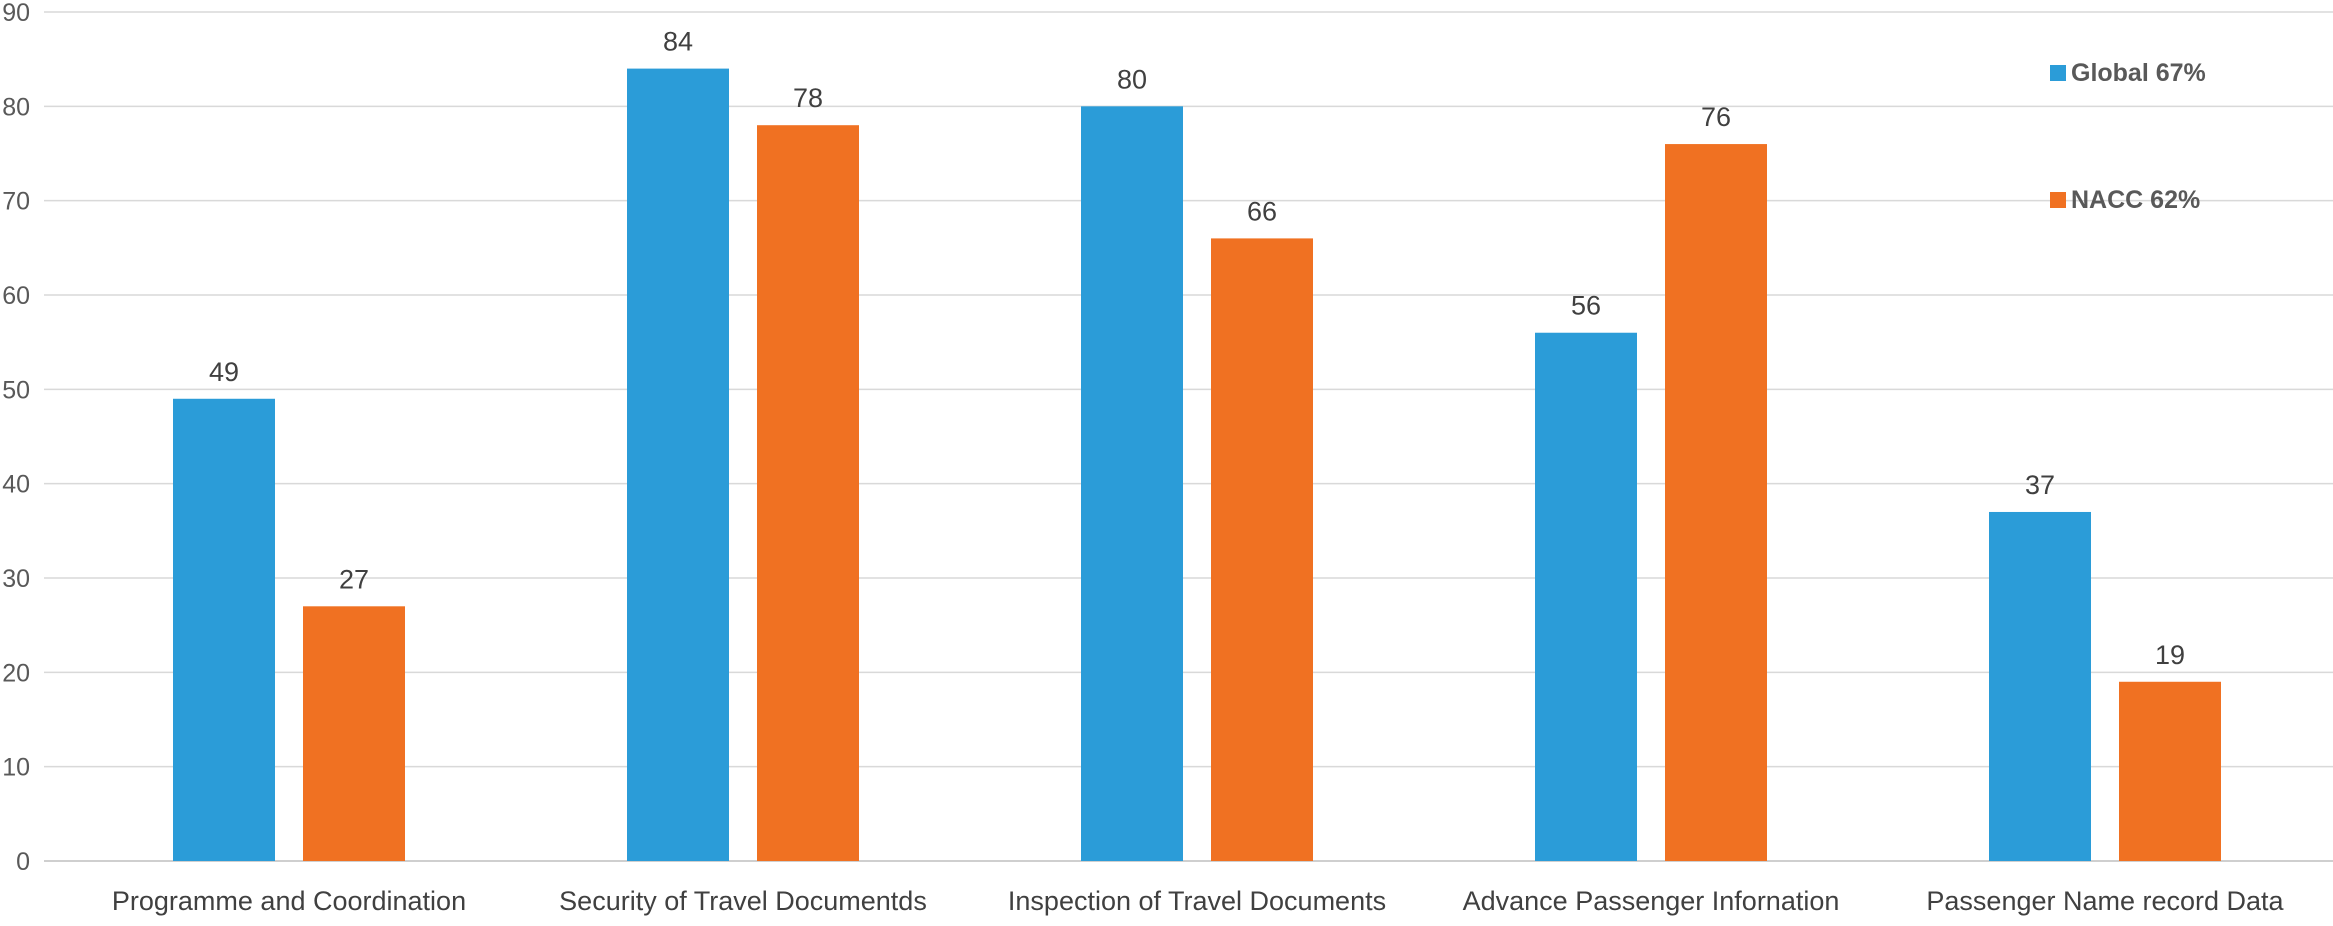 The height and width of the screenshot is (926, 2333). I want to click on y-tick-label: 10, so click(16, 768).